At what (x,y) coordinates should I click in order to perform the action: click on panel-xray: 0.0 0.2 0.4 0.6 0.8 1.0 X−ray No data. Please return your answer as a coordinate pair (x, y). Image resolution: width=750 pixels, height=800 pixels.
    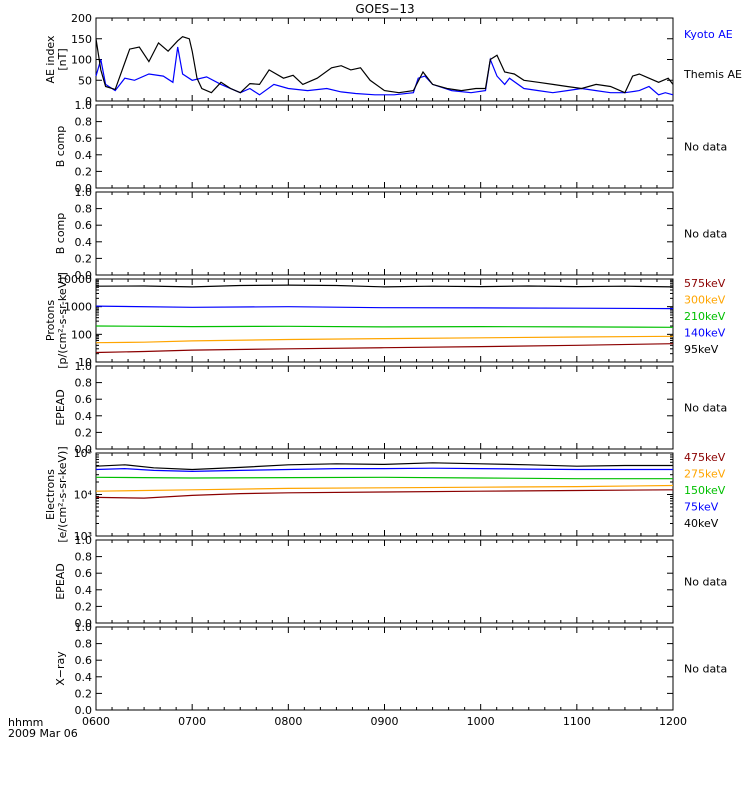
    Looking at the image, I should click on (390, 669).